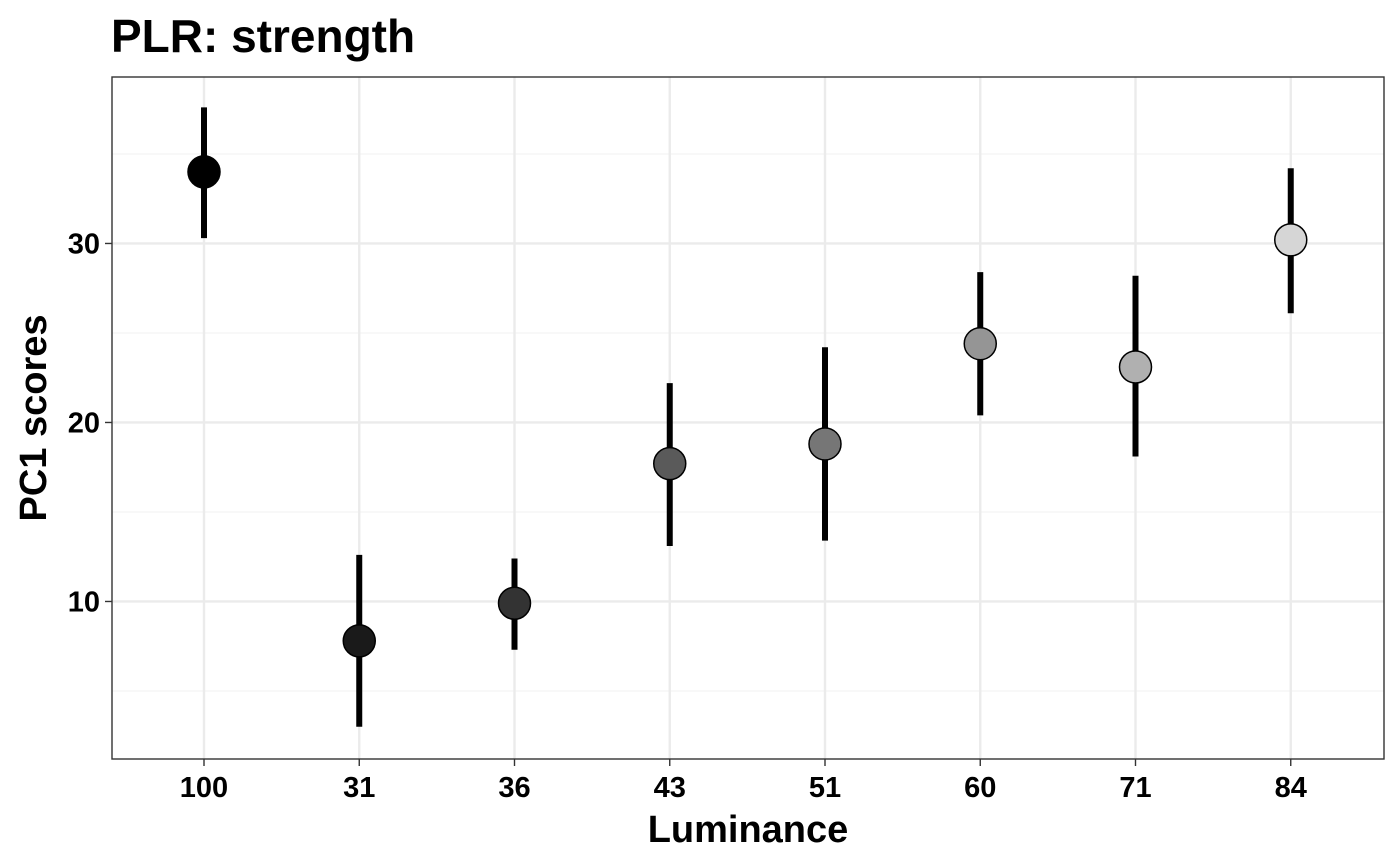  Describe the element at coordinates (514, 788) in the screenshot. I see `x-tick-label: 36` at that location.